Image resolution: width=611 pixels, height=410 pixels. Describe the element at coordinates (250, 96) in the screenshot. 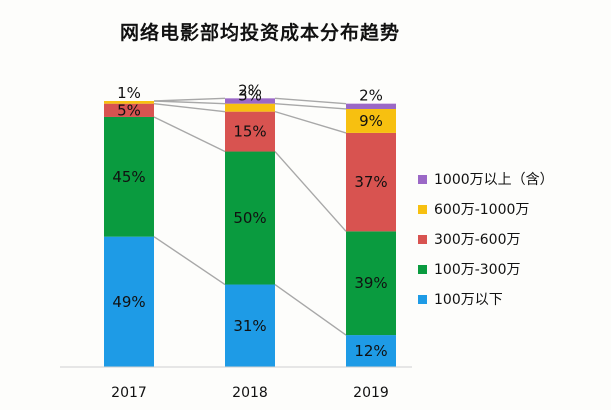

I see `data-label: 3%` at that location.